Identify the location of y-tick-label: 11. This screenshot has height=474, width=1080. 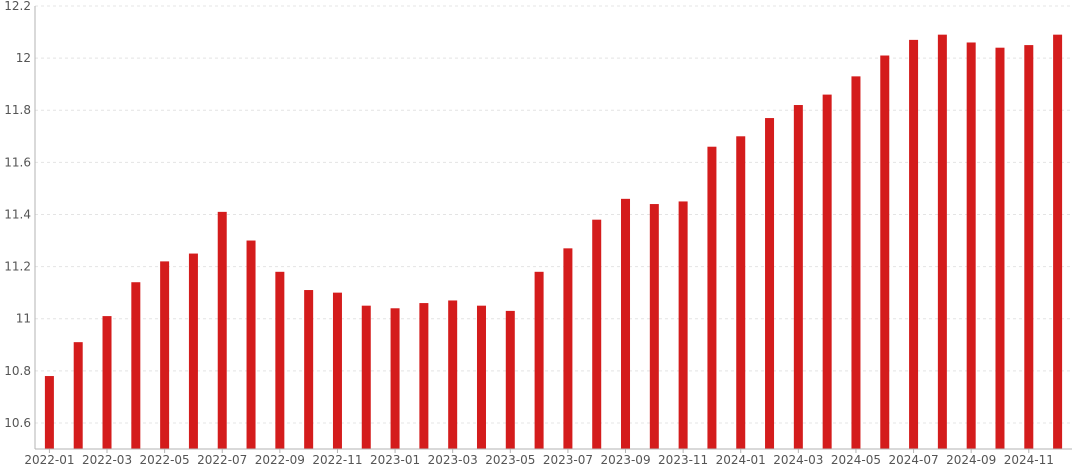
(23, 319).